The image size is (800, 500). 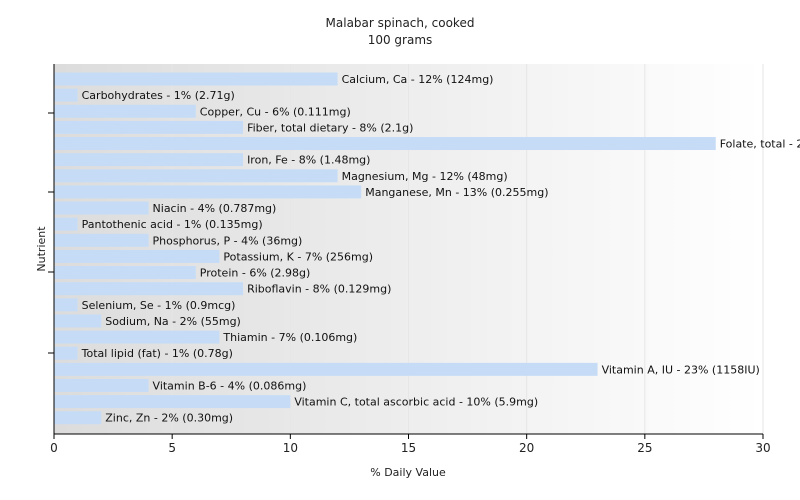 What do you see at coordinates (275, 111) in the screenshot?
I see `bar-label: Copper, Cu - 6% (0.111mg)` at bounding box center [275, 111].